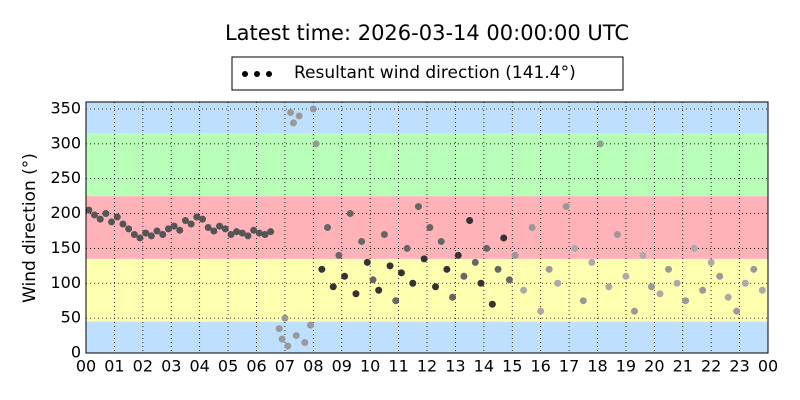  I want to click on x-tick-label: 00, so click(86, 366).